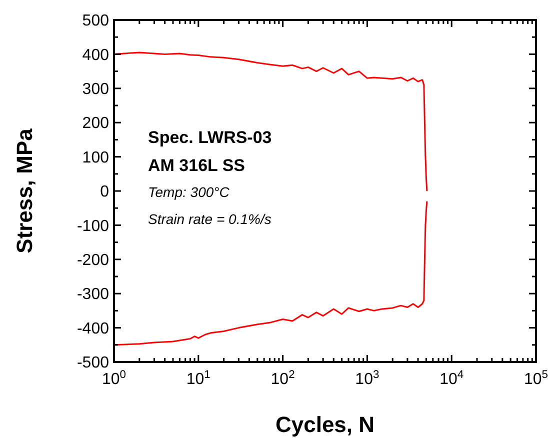 This screenshot has width=553, height=438. What do you see at coordinates (367, 378) in the screenshot?
I see `x-tick-label: 10$^{3}$` at bounding box center [367, 378].